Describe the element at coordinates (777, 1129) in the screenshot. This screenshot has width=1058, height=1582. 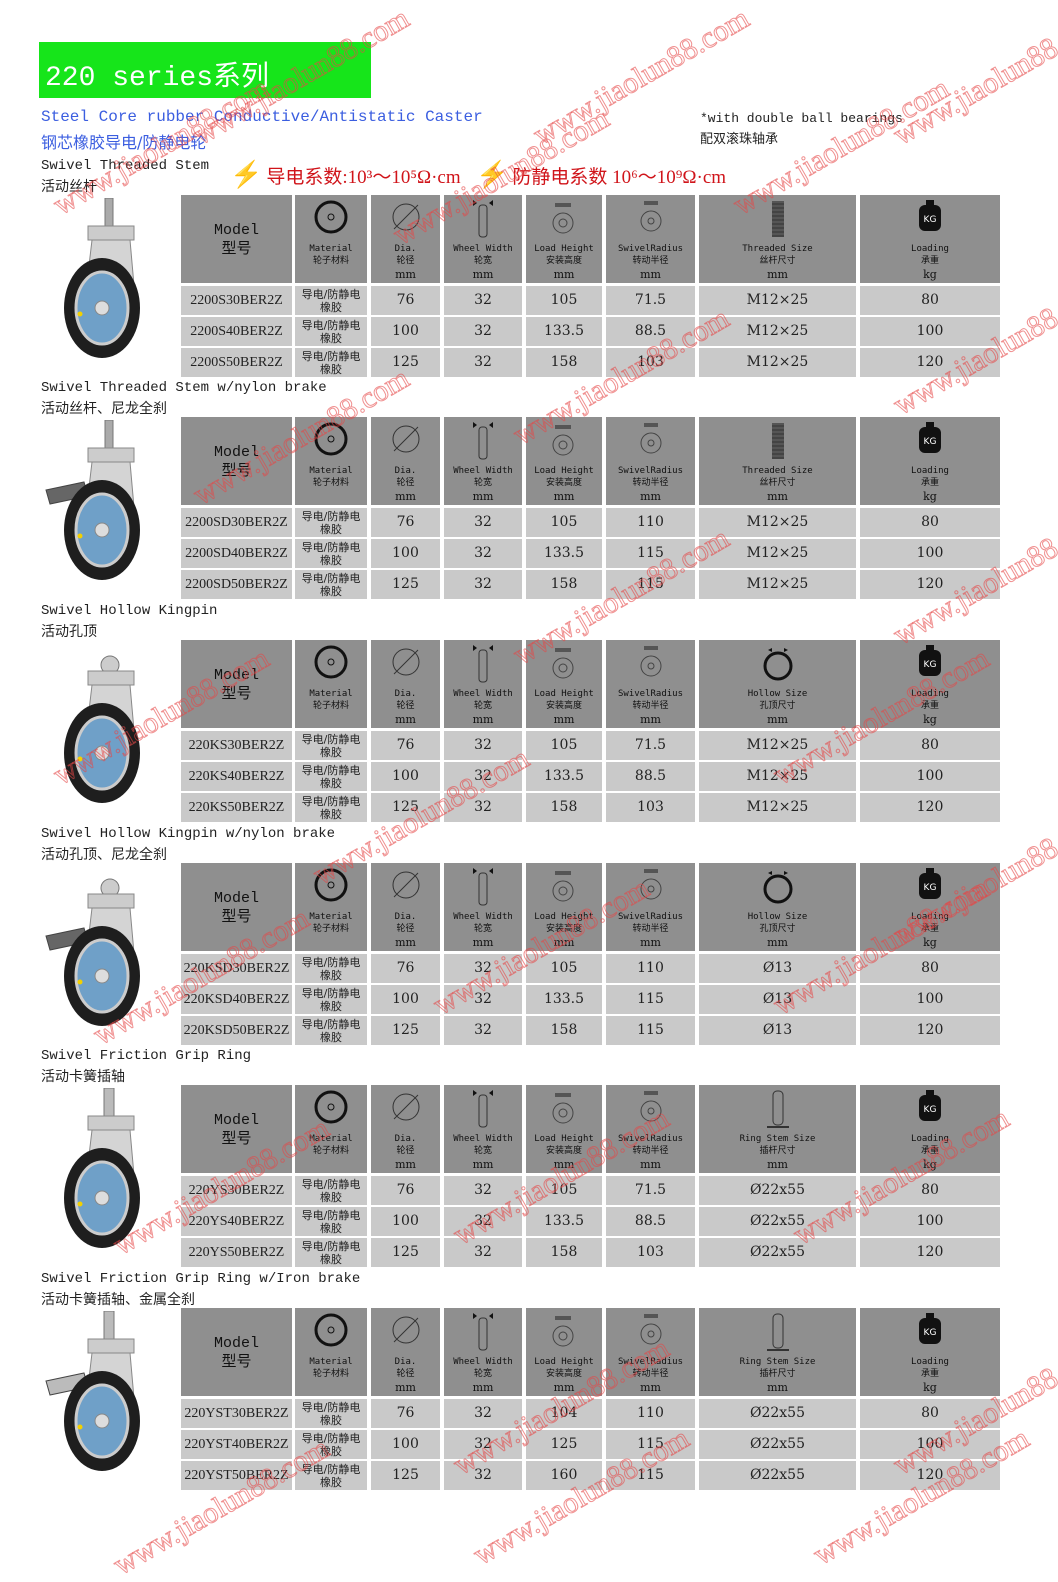
I see `header-size: Ring Stem Size 插杆尺寸 mm` at that location.